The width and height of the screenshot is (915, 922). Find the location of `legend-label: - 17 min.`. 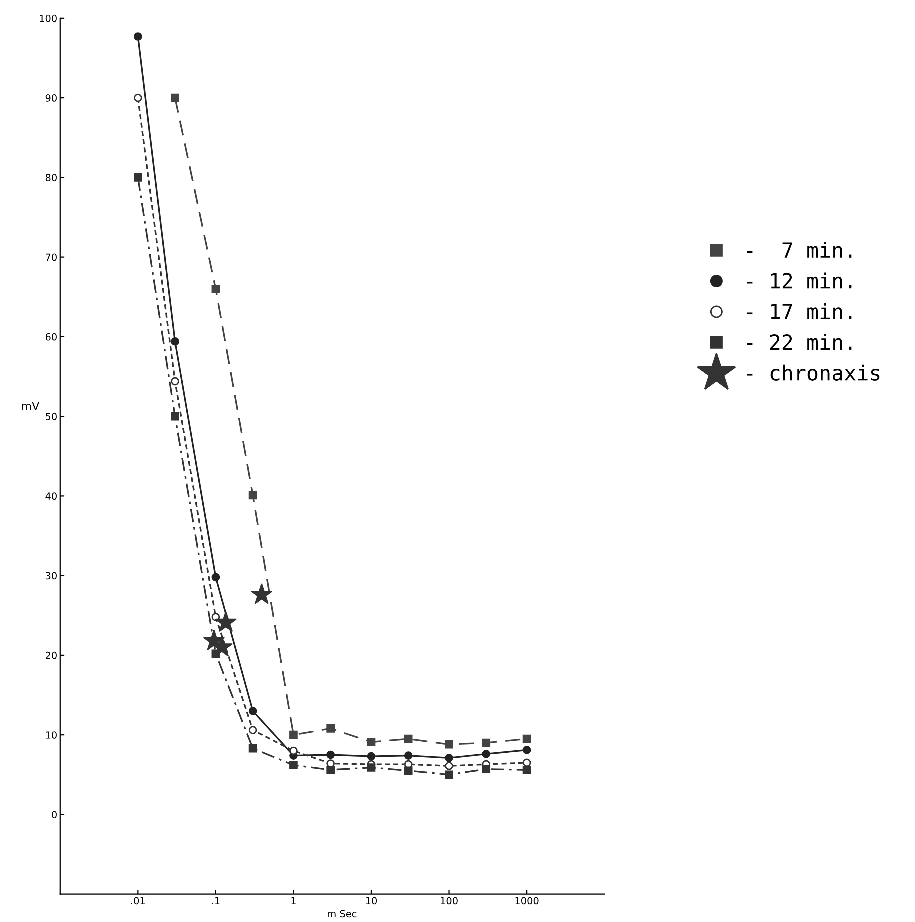

legend-label: - 17 min. is located at coordinates (799, 311).